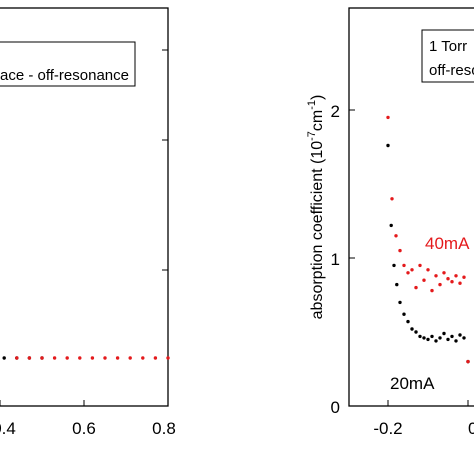 The height and width of the screenshot is (474, 474). What do you see at coordinates (317, 97) in the screenshot?
I see `ylabel-part-4: )` at bounding box center [317, 97].